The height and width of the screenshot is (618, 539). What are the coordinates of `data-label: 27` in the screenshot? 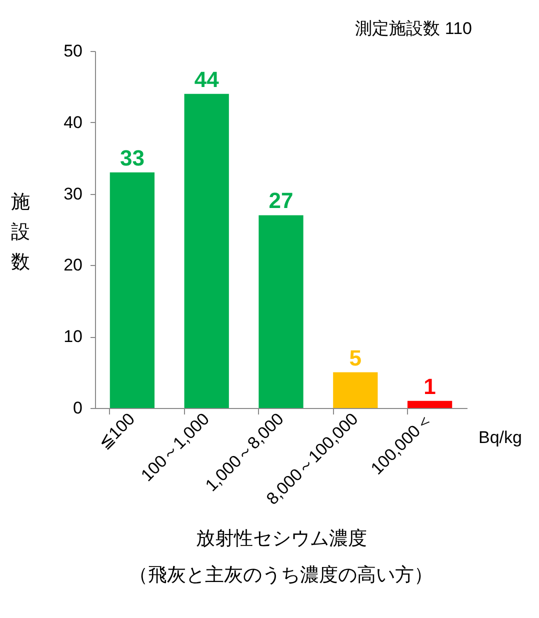 It's located at (281, 201).